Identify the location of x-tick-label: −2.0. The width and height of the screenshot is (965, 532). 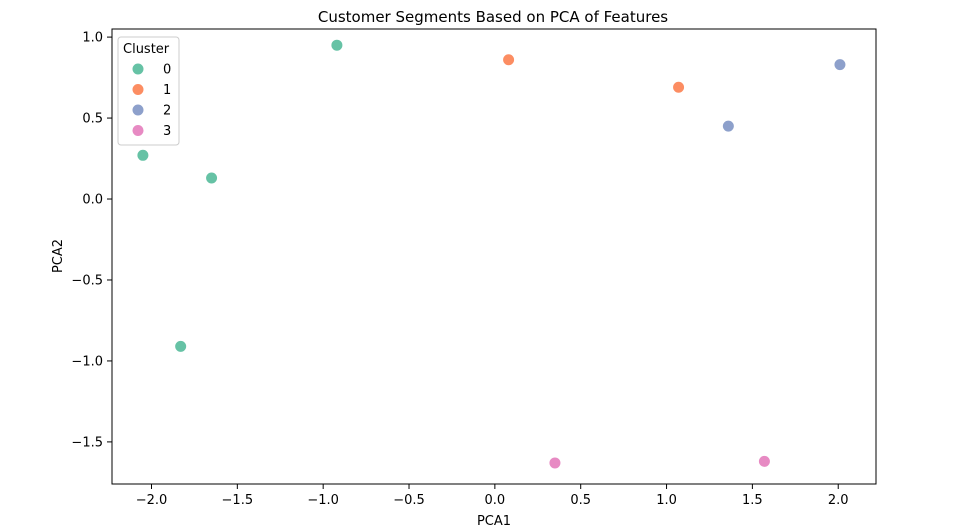
(152, 500).